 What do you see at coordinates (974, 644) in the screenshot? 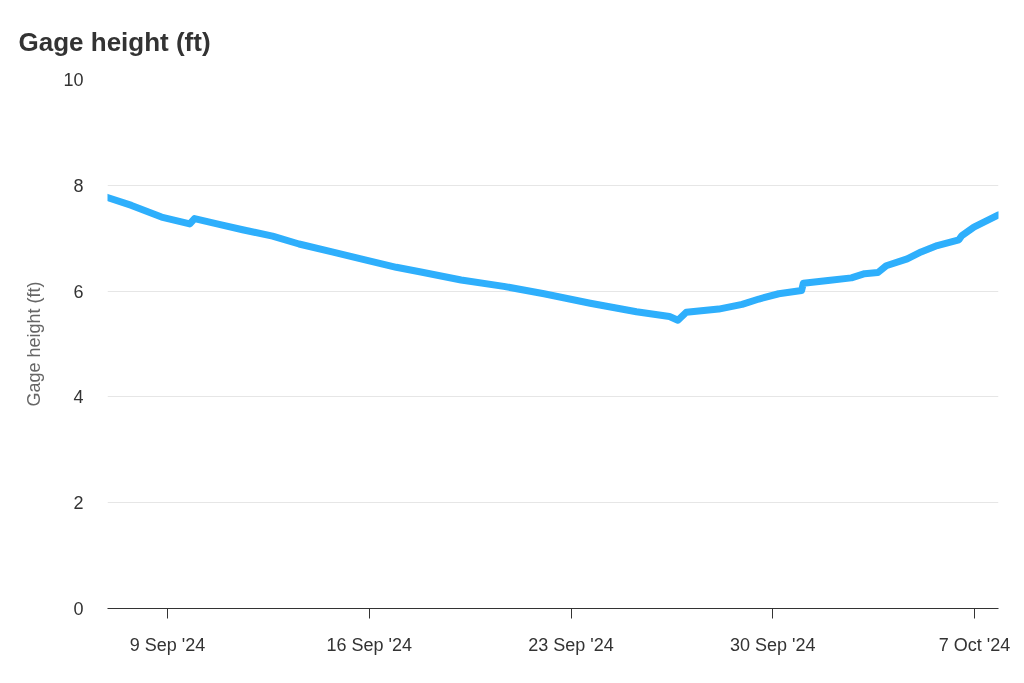
I see `x-tick-label: 7 Oct '24` at bounding box center [974, 644].